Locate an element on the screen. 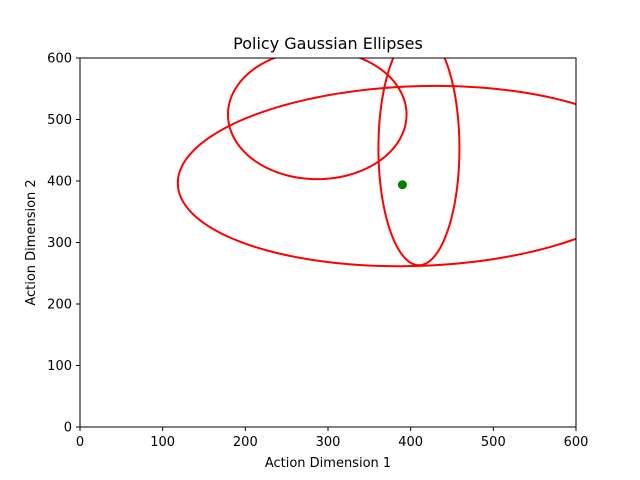 The image size is (640, 480). y-axis: 0 100 200 300 400 500 600 is located at coordinates (63, 244).